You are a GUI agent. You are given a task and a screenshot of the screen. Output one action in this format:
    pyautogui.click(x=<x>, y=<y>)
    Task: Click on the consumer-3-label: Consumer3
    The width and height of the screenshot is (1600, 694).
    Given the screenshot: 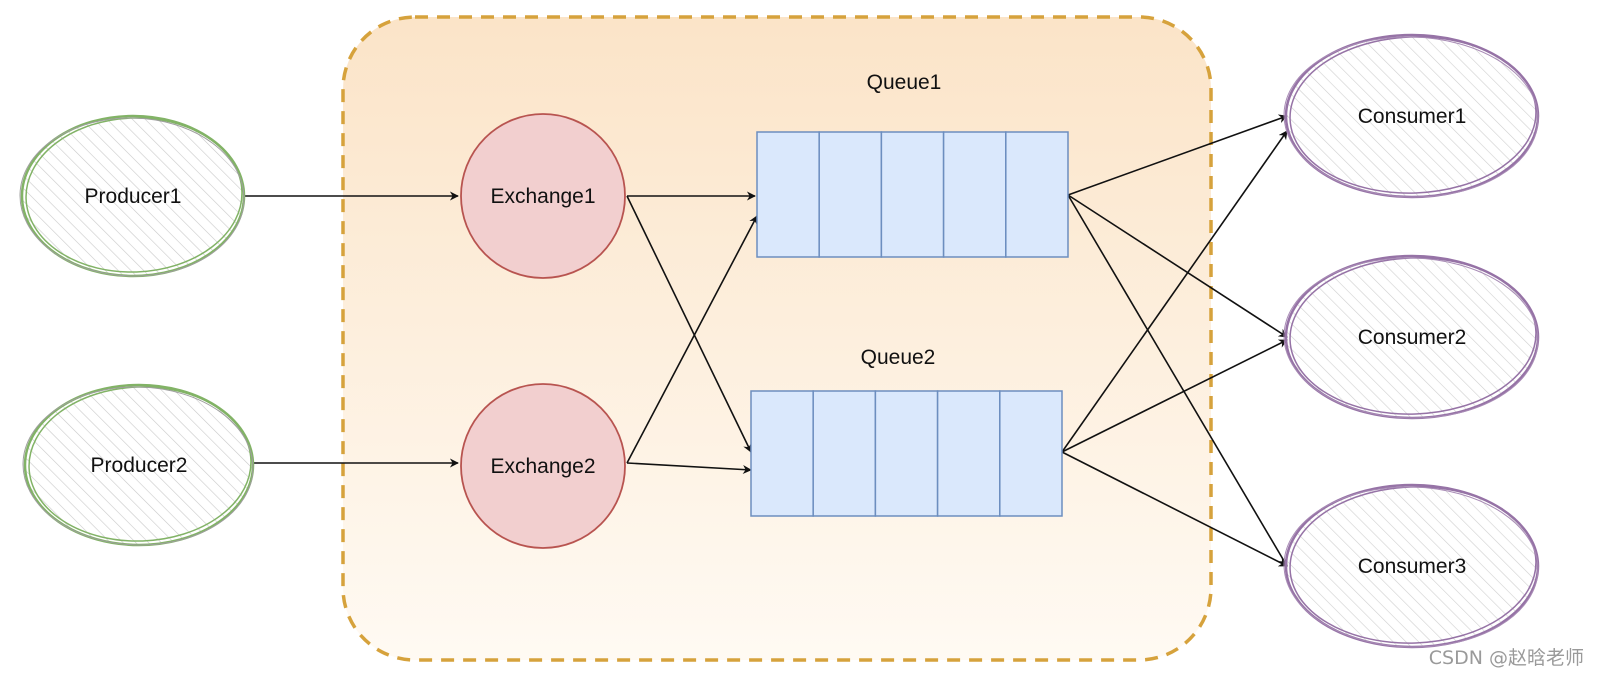 What is the action you would take?
    pyautogui.click(x=1412, y=566)
    